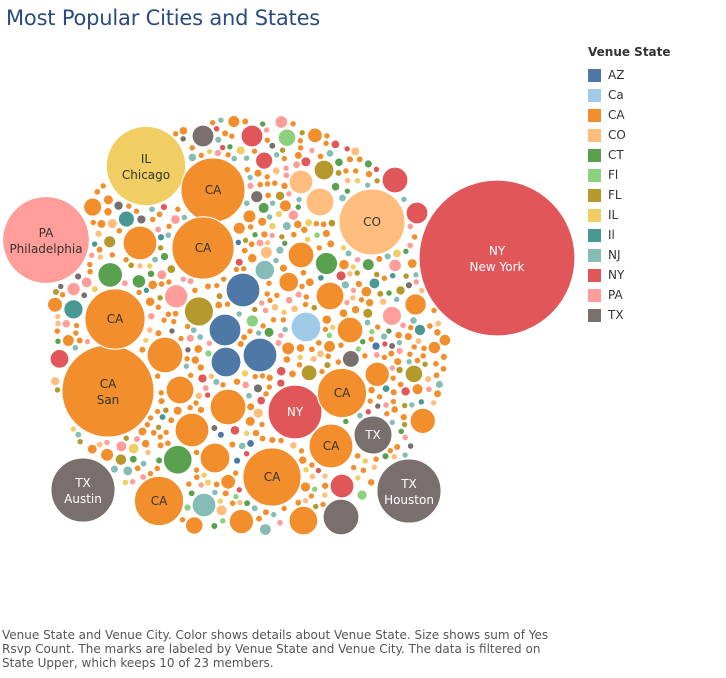 The height and width of the screenshot is (678, 726). What do you see at coordinates (629, 215) in the screenshot?
I see `legend-item-7: IL` at bounding box center [629, 215].